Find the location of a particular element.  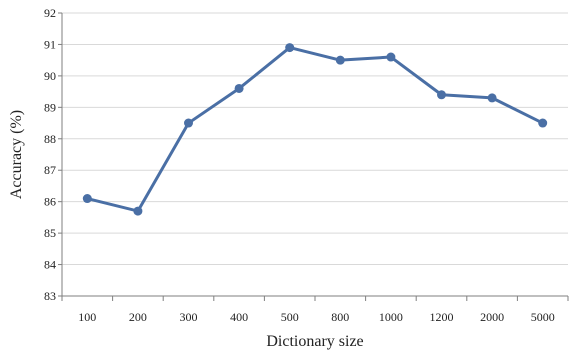

x-axis-title: Dictionary size is located at coordinates (314, 341).